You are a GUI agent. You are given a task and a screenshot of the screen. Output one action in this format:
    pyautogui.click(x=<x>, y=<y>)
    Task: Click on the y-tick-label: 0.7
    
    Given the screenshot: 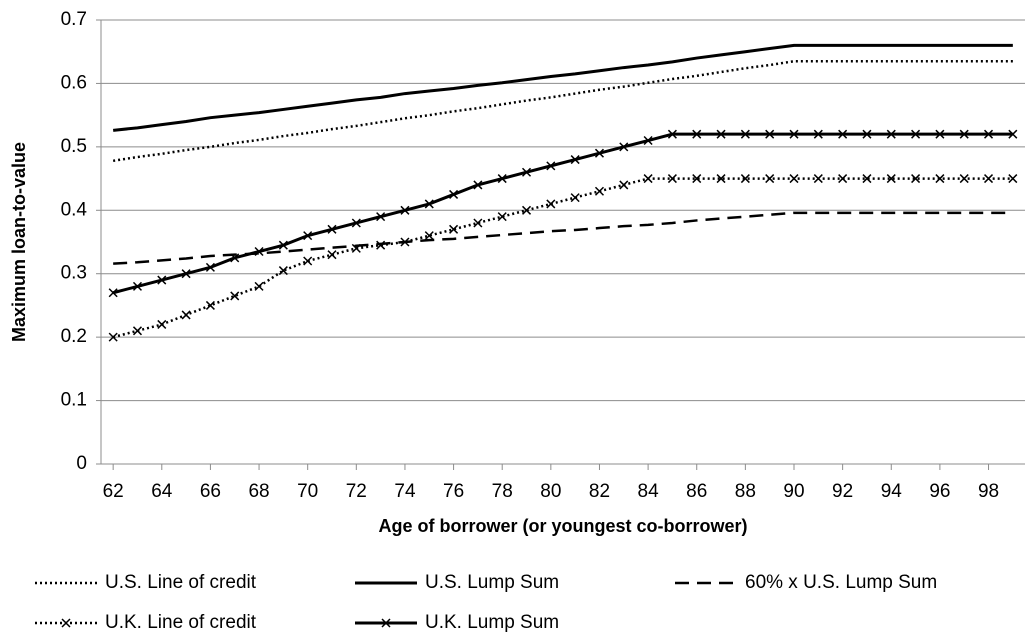 What is the action you would take?
    pyautogui.click(x=74, y=19)
    